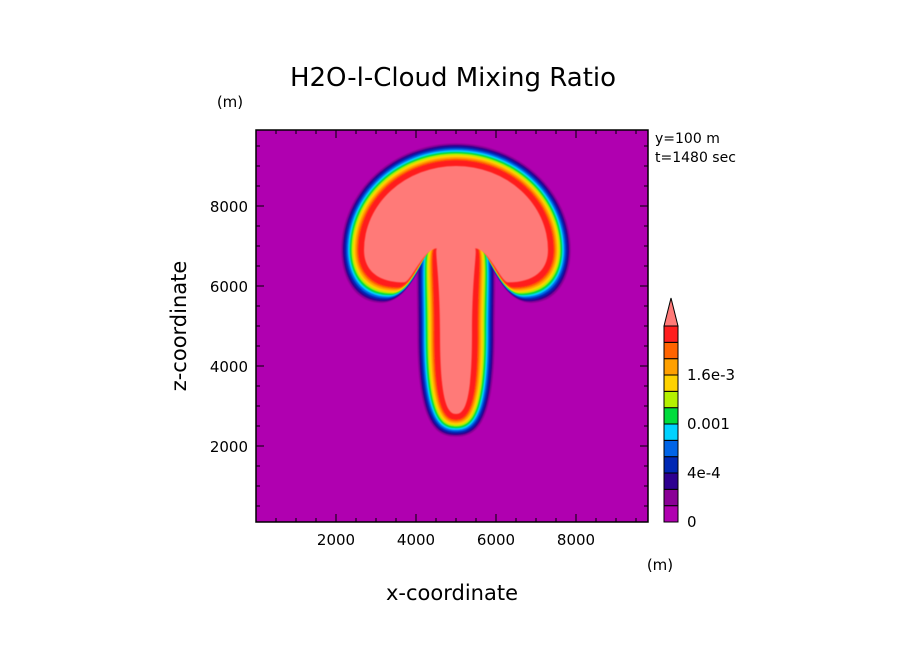  I want to click on y-axis-label: z-coordinate, so click(179, 326).